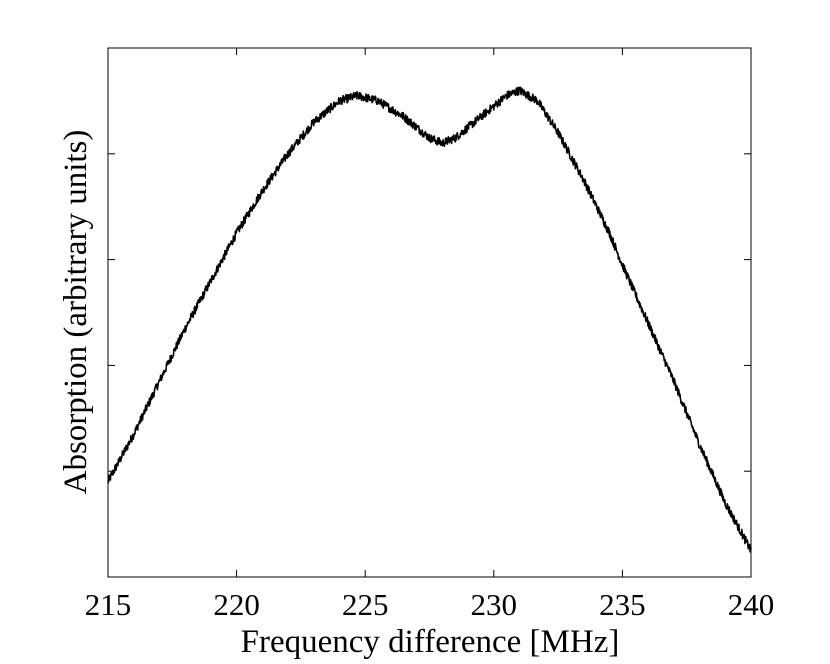  What do you see at coordinates (108, 604) in the screenshot?
I see `x-tick-label: 215` at bounding box center [108, 604].